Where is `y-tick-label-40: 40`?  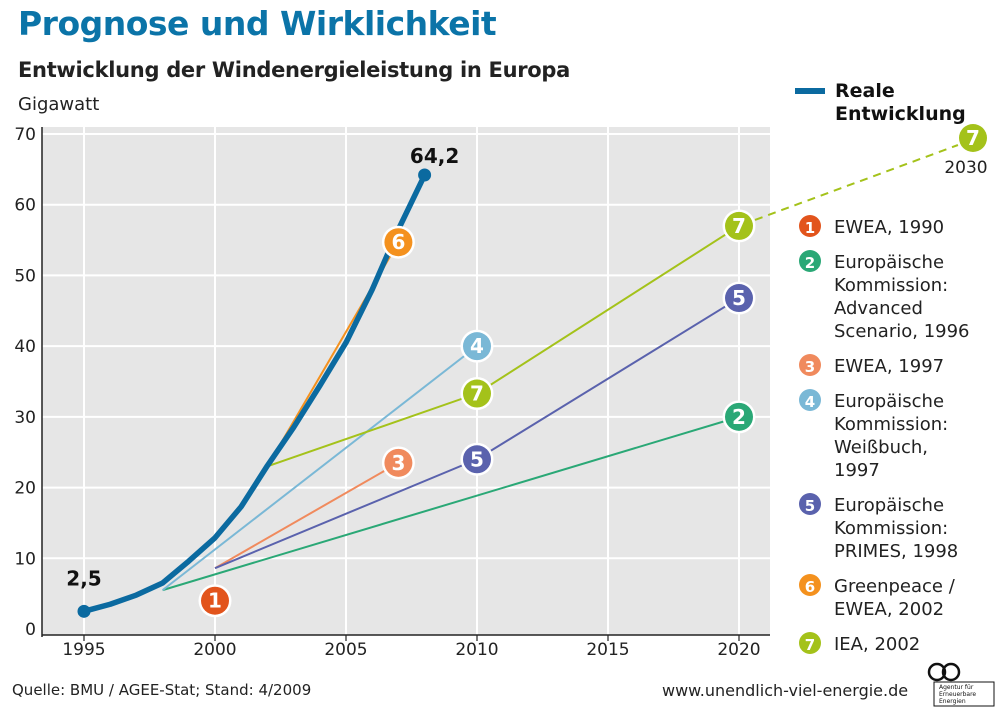 y-tick-label-40: 40 is located at coordinates (25, 347).